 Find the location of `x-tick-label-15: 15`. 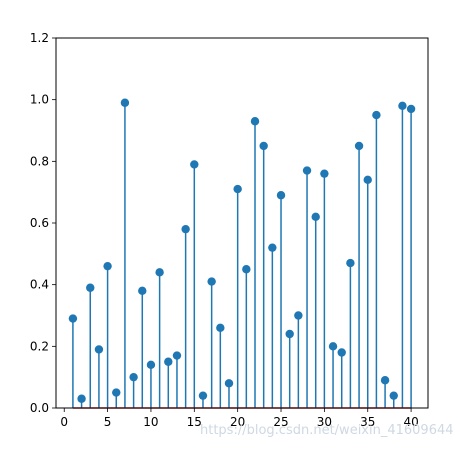

x-tick-label-15: 15 is located at coordinates (194, 422).